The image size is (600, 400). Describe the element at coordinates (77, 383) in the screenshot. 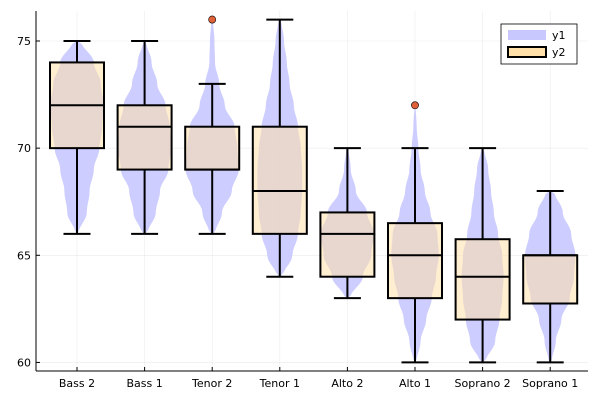

I see `x-tick-label: Bass 2` at that location.